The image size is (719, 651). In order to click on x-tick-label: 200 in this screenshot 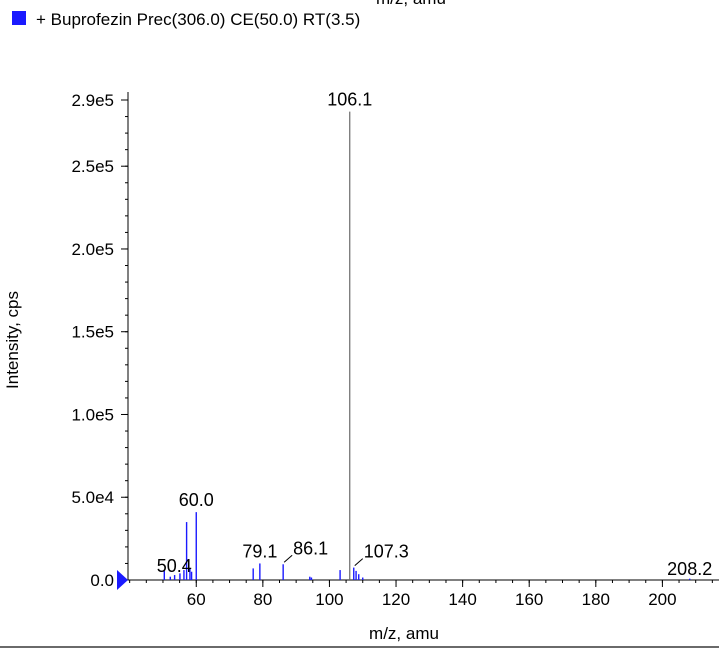, I will do `click(662, 599)`.